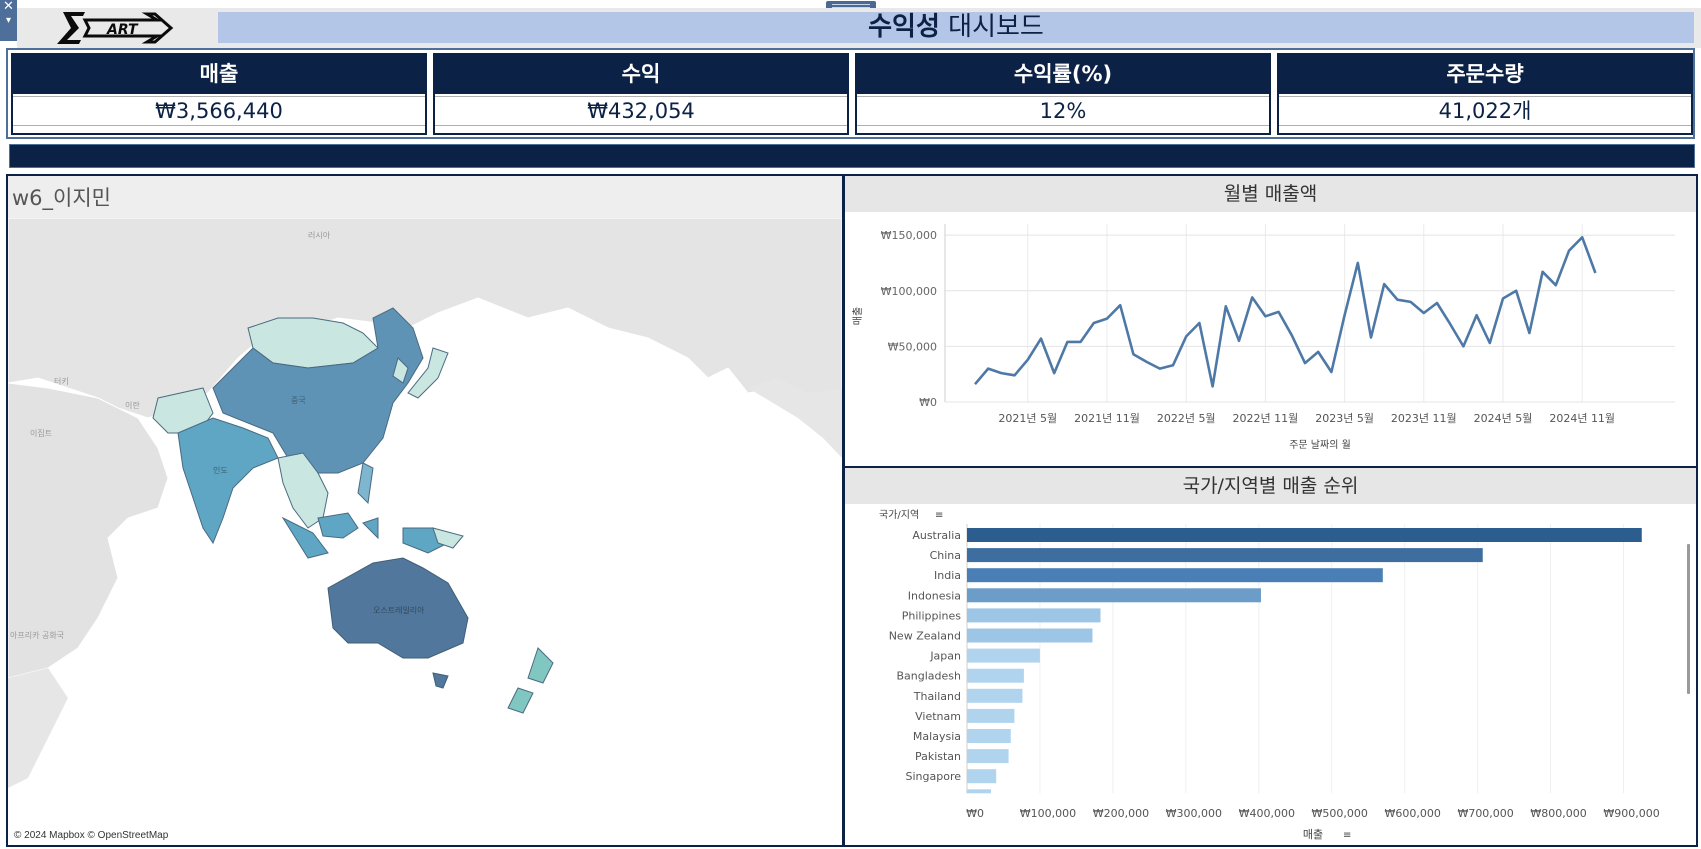  Describe the element at coordinates (219, 111) in the screenshot. I see `kpi-value: ₩3,566,440` at that location.